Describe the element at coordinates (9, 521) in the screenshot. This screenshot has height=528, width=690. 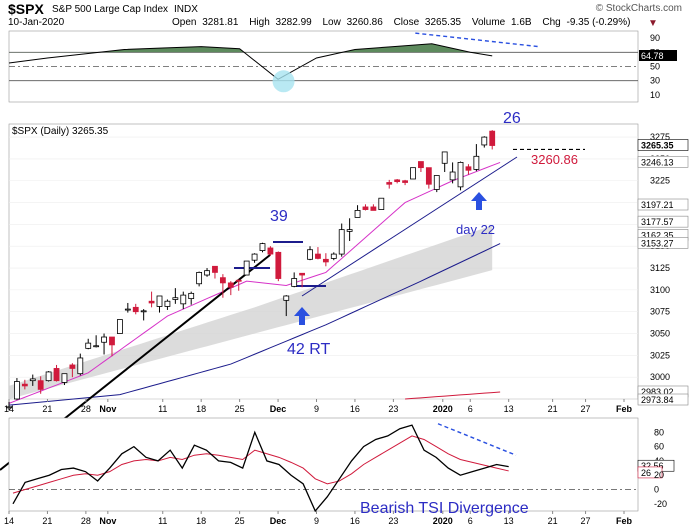
I see `tsi-x-axis-label: 14` at that location.